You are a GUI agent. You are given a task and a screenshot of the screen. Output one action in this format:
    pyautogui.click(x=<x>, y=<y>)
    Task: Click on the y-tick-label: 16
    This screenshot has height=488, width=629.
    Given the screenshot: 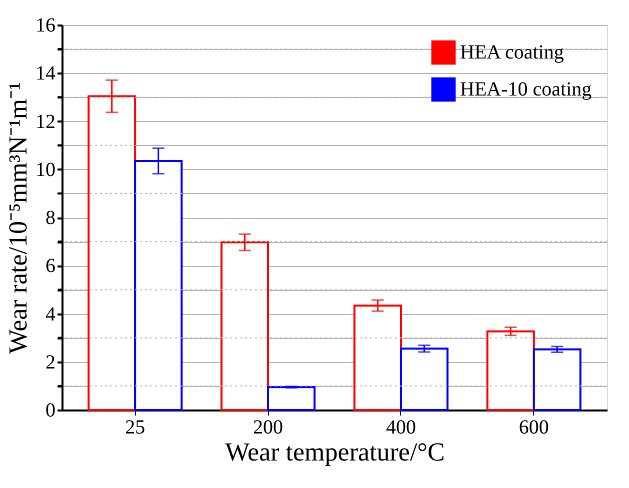 What is the action you would take?
    pyautogui.click(x=46, y=25)
    